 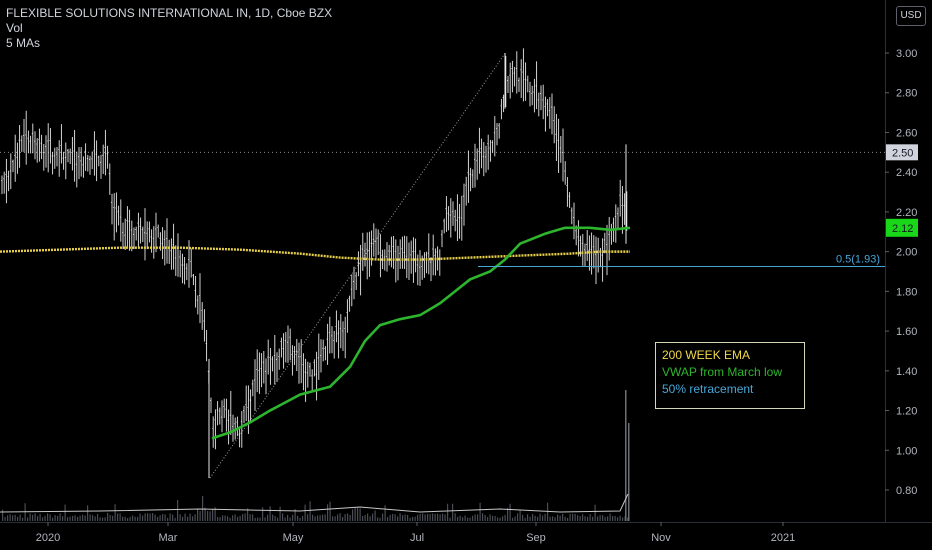 I want to click on legend-item-vwap: VWAP from March low, so click(x=722, y=372).